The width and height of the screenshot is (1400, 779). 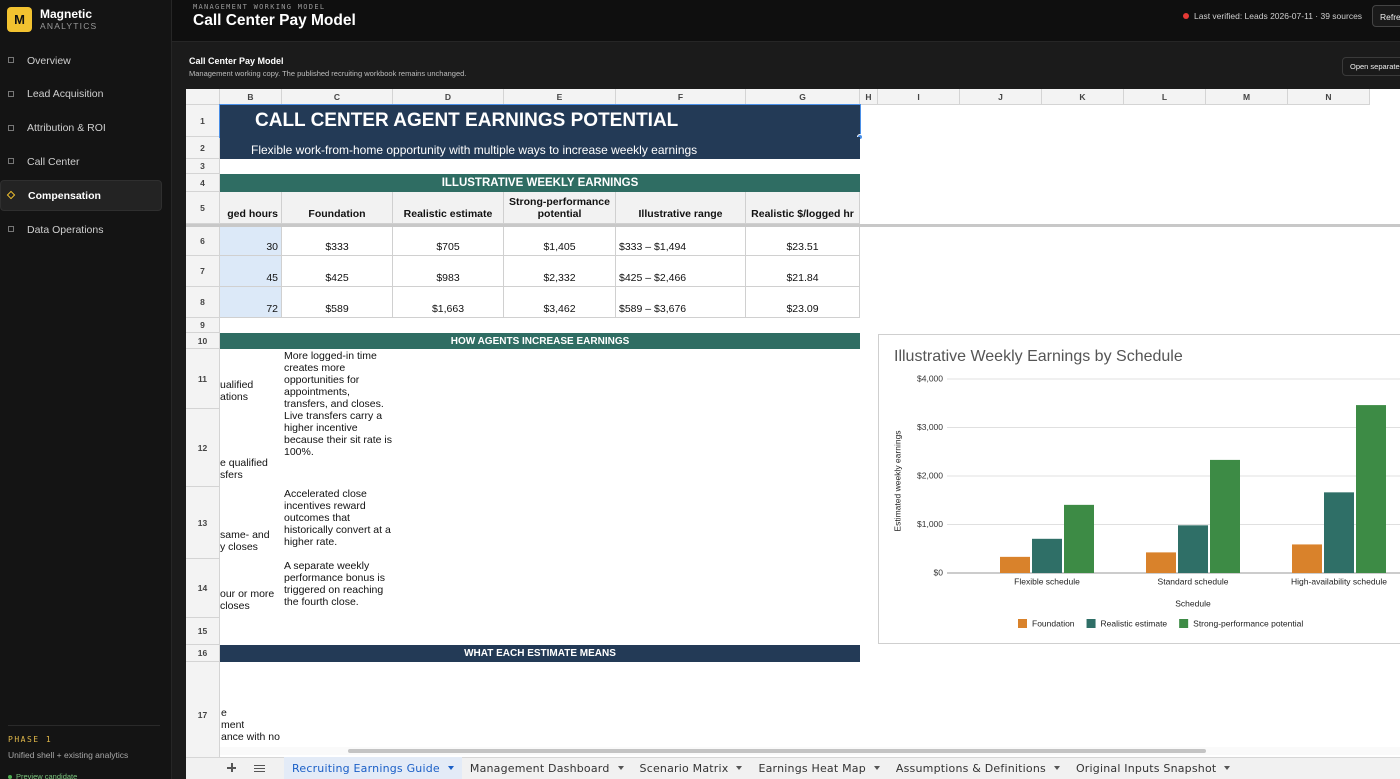 I want to click on table-cell: $2,332, so click(x=560, y=271).